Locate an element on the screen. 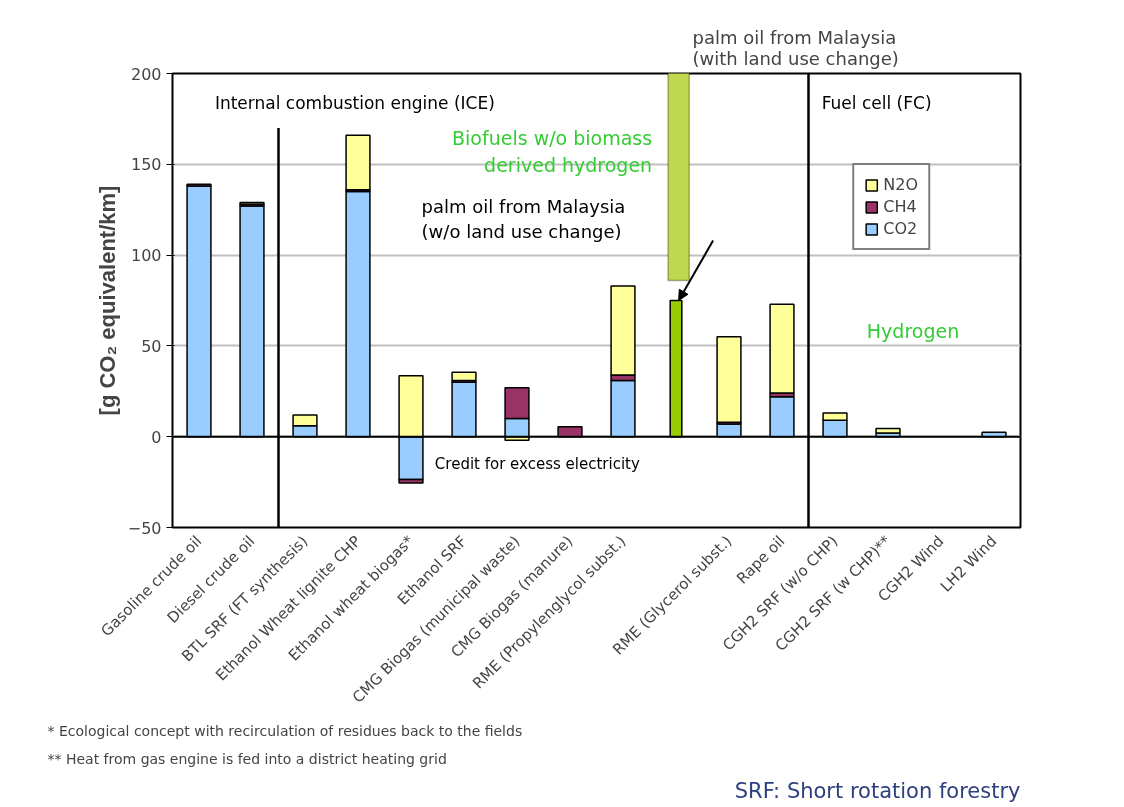  annotation: Credit for excess electricity is located at coordinates (537, 463).